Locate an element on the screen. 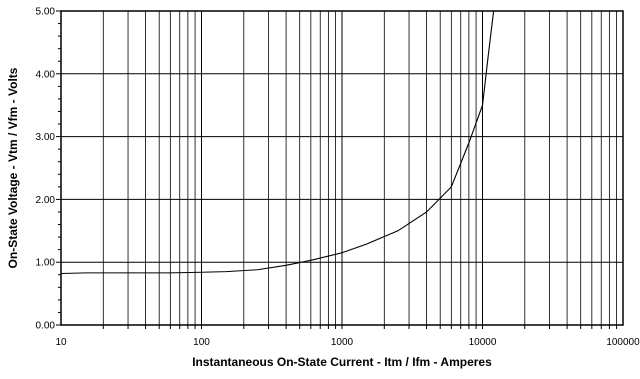  y-tick-label: 4.00 is located at coordinates (46, 74).